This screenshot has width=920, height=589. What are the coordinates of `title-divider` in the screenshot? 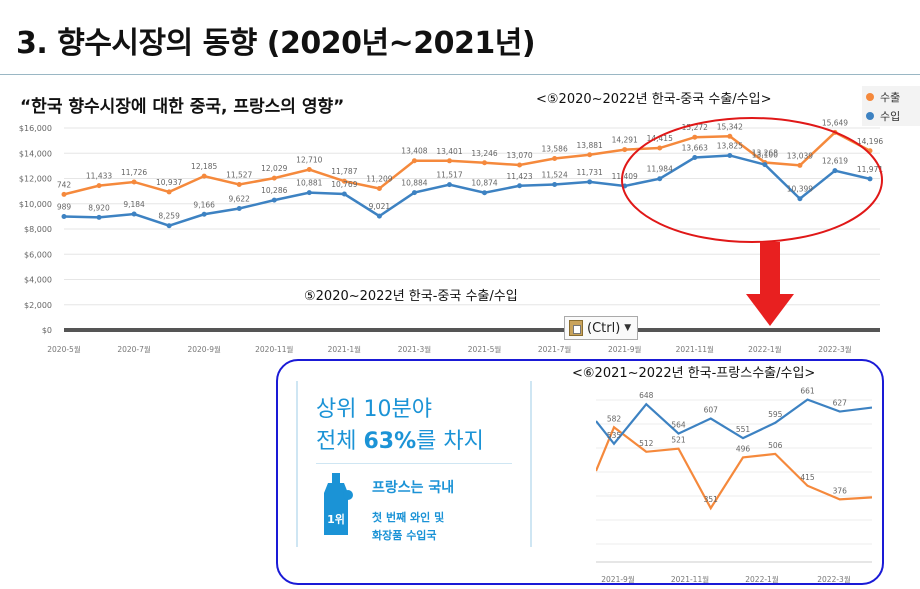 It's located at (460, 74).